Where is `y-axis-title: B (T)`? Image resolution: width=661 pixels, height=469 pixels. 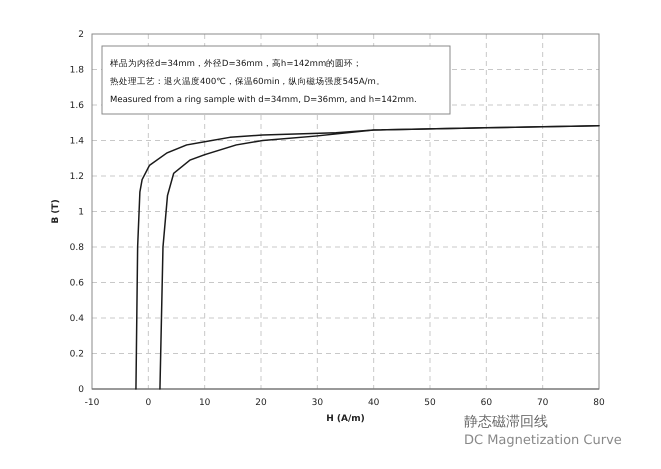
y-axis-title: B (T) is located at coordinates (56, 211).